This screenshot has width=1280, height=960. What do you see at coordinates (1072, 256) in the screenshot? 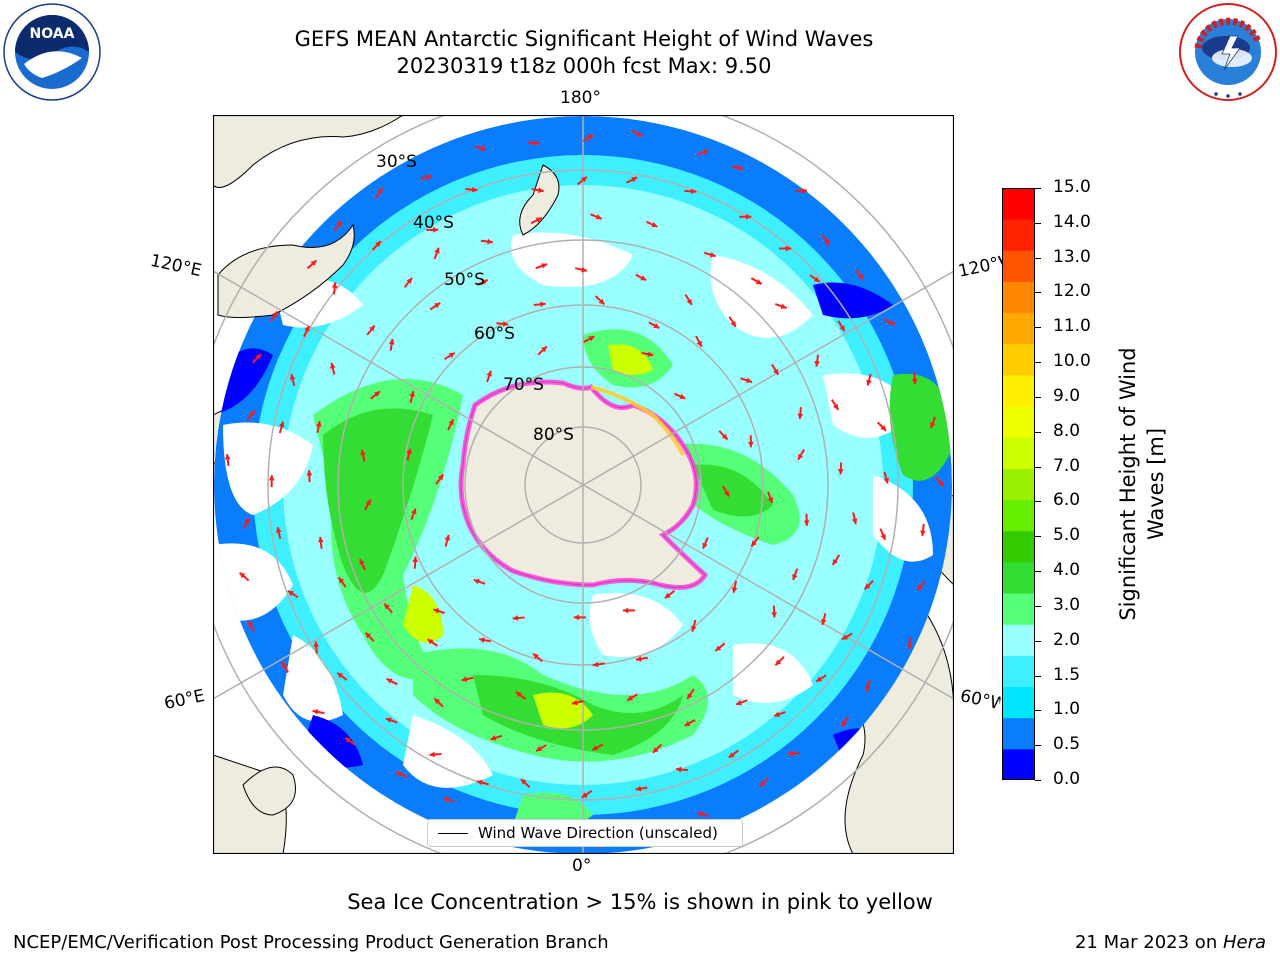
I see `colorbar-tick-label: 13.0` at bounding box center [1072, 256].